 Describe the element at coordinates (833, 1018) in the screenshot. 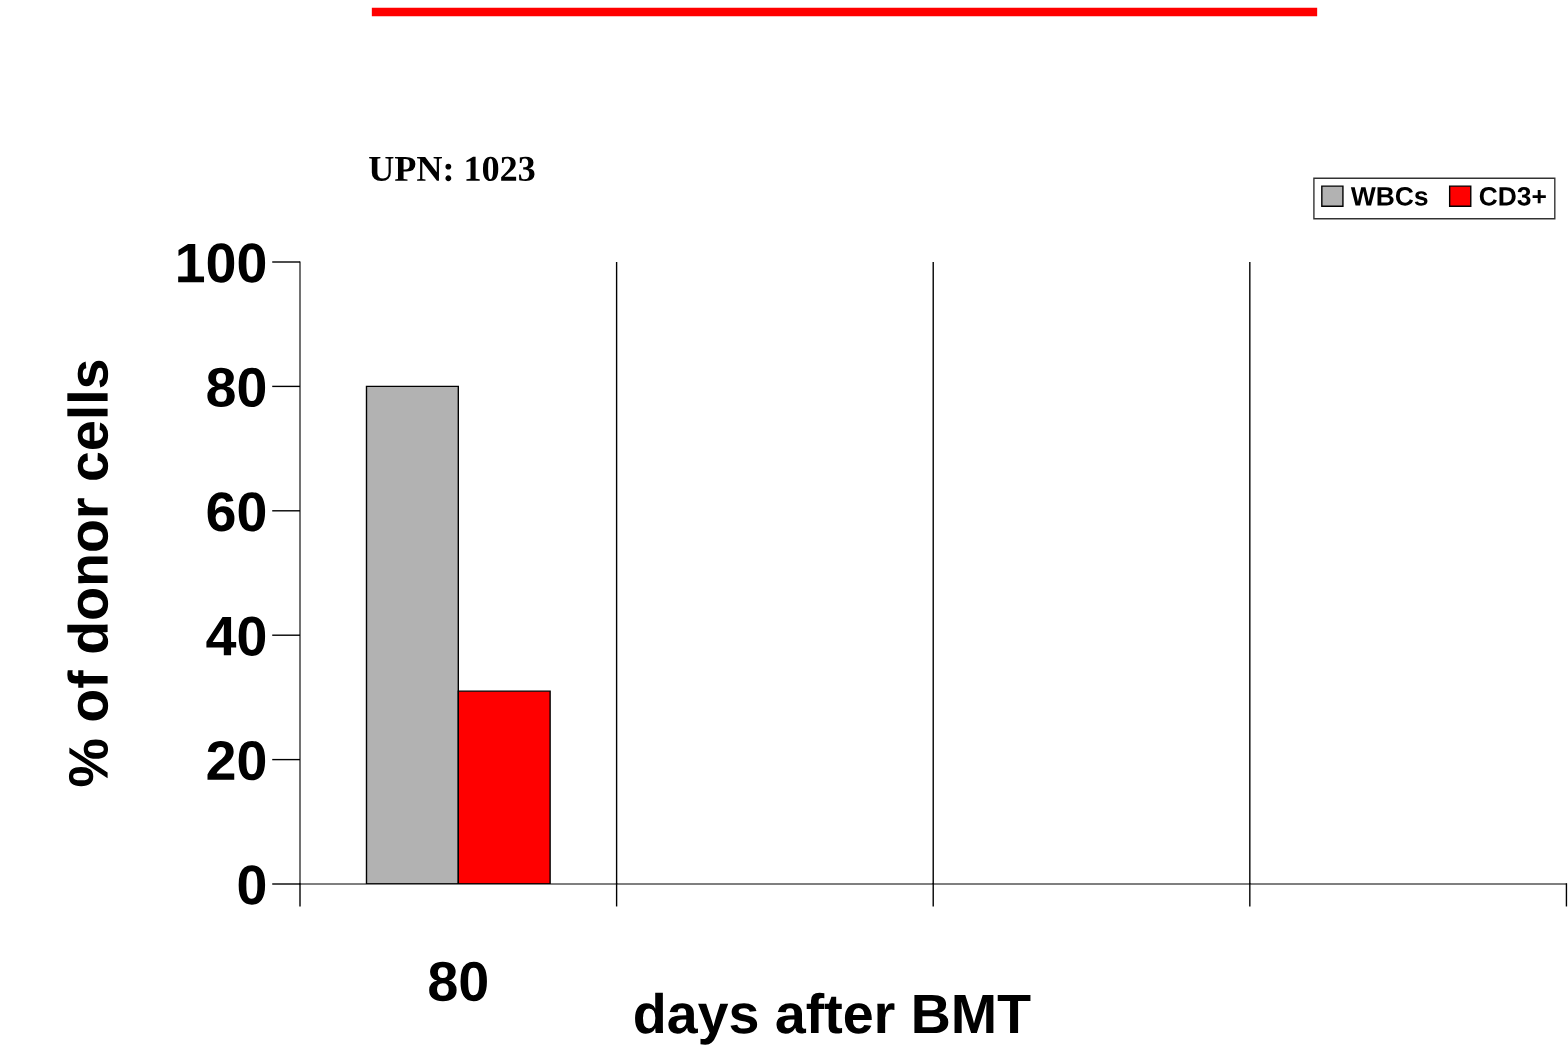

I see `x-axis-title: days after BMT` at that location.